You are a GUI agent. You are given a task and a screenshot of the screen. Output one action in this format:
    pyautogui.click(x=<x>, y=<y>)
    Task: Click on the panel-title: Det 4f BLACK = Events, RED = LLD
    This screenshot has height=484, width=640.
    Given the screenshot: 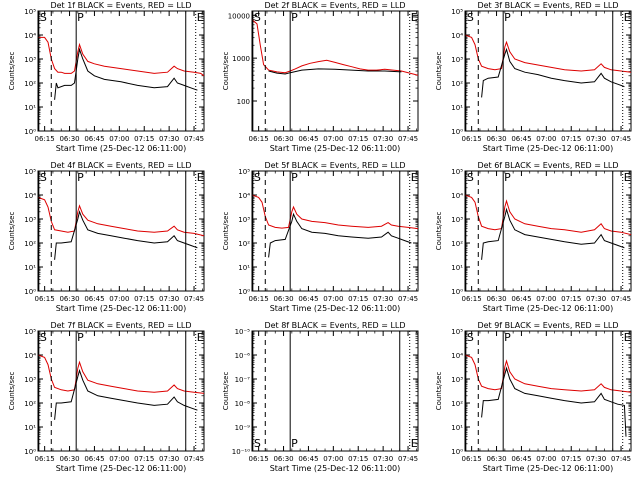 What is the action you would take?
    pyautogui.click(x=120, y=165)
    